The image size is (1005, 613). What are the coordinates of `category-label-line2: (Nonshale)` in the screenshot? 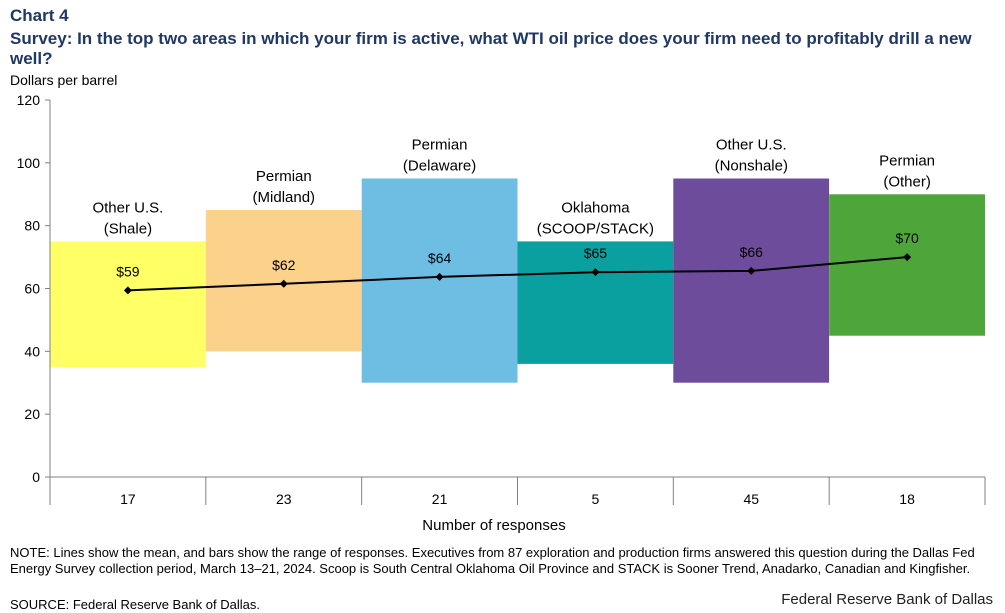 It's located at (751, 166).